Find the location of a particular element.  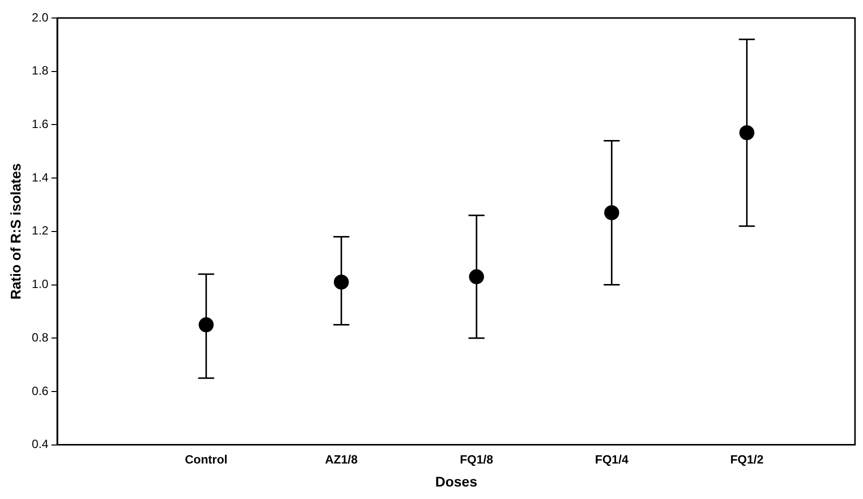

y-tick-label: 1.6 is located at coordinates (40, 124).